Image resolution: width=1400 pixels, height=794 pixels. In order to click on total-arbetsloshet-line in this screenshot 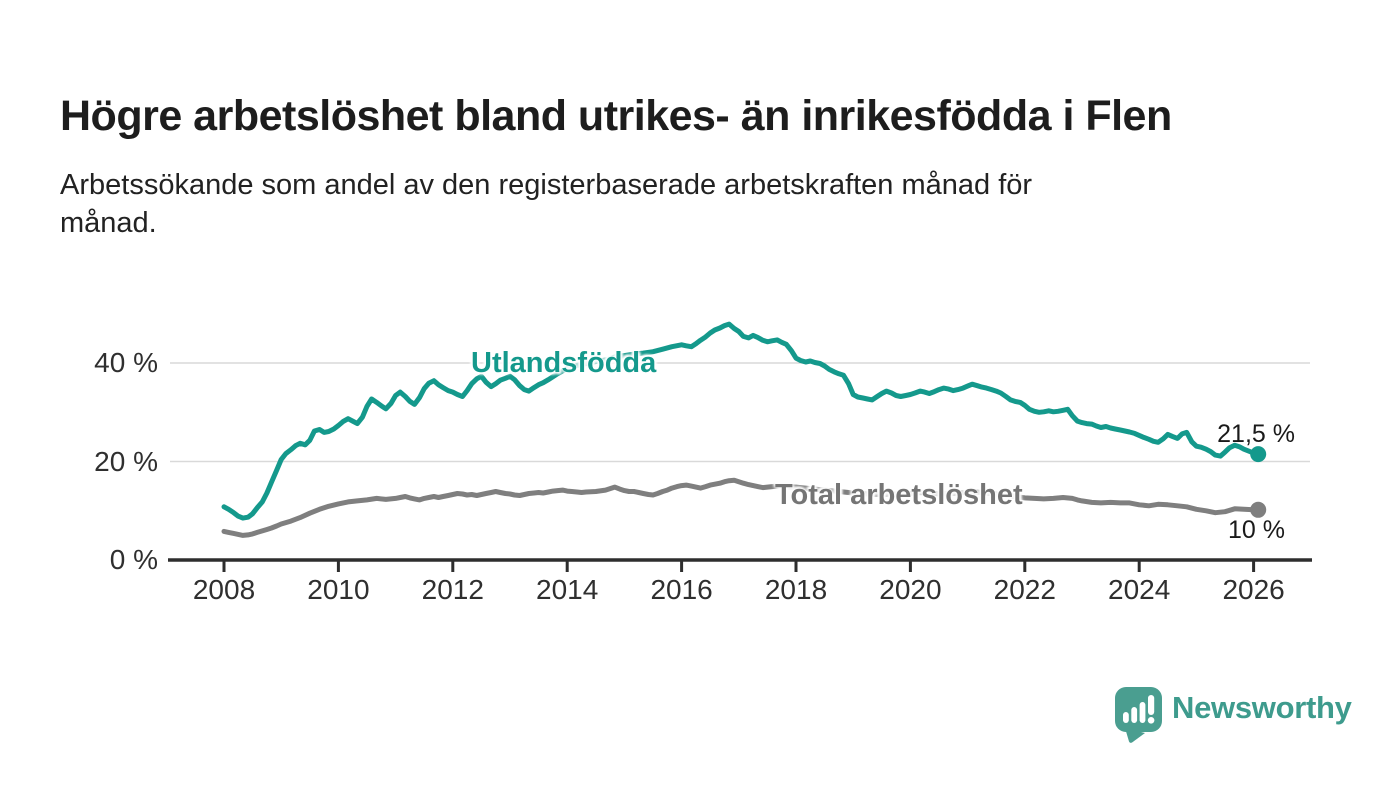, I will do `click(741, 507)`.